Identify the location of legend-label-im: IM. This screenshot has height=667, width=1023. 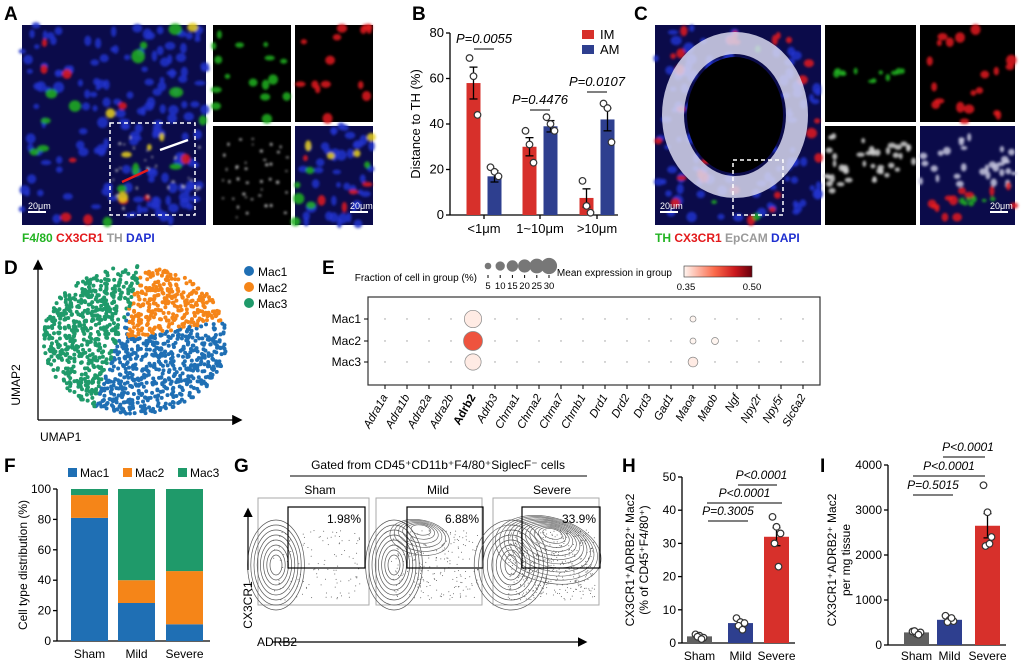
(607, 34).